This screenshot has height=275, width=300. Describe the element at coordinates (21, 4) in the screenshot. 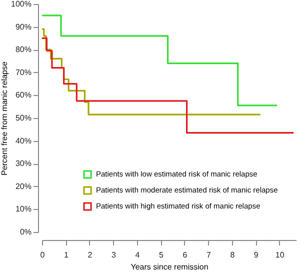

I see `y-tick-label: 100%` at that location.